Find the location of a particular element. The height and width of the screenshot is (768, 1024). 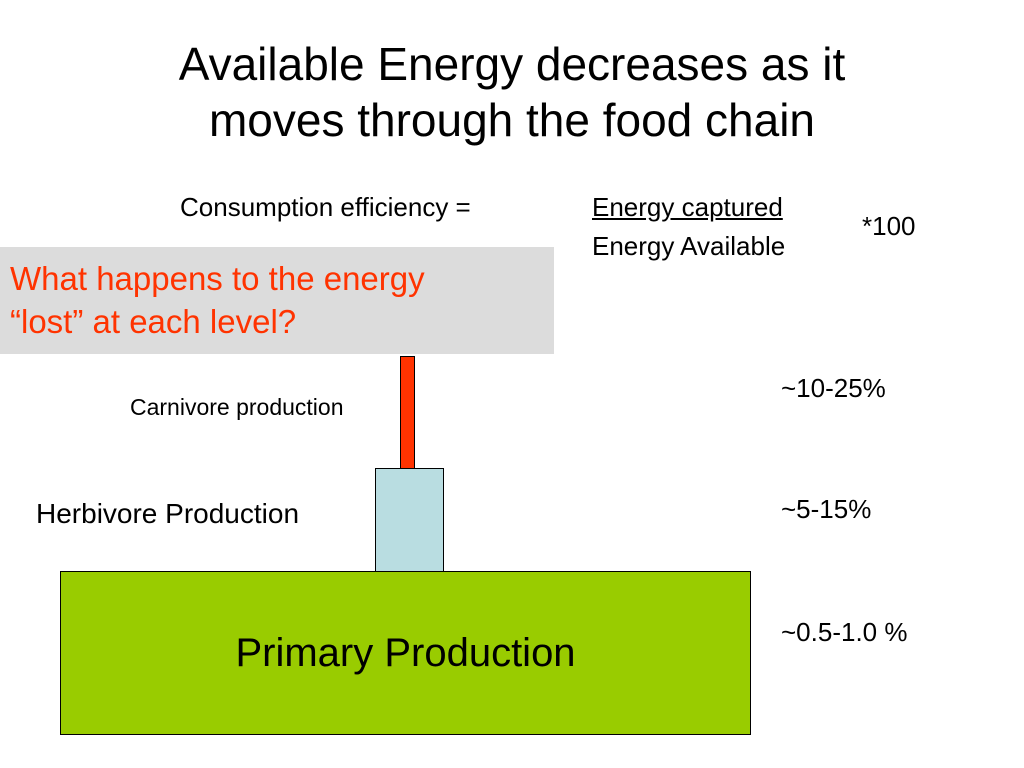

formula-label: Consumption efficiency = is located at coordinates (325, 207).